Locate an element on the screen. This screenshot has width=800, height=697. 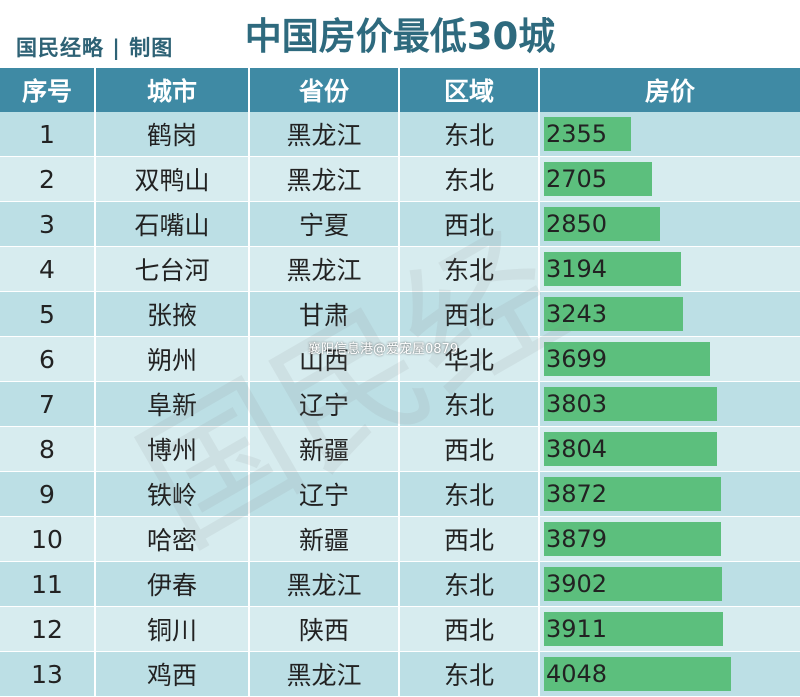
cell-price: 3911 is located at coordinates (670, 629).